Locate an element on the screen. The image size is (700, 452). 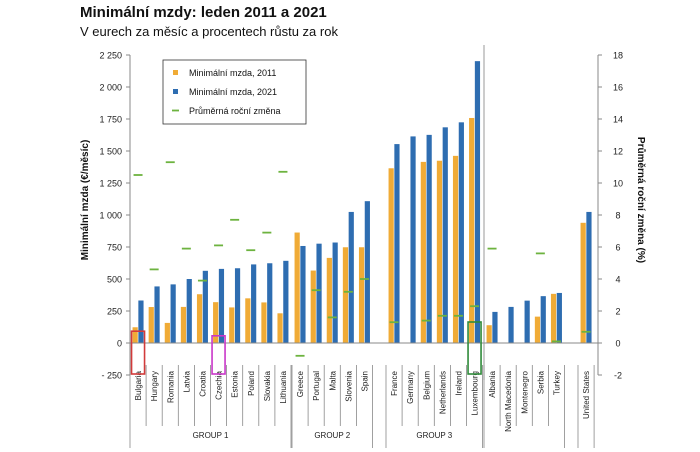
y-left-tick-label: 1 000 is located at coordinates (110, 216).